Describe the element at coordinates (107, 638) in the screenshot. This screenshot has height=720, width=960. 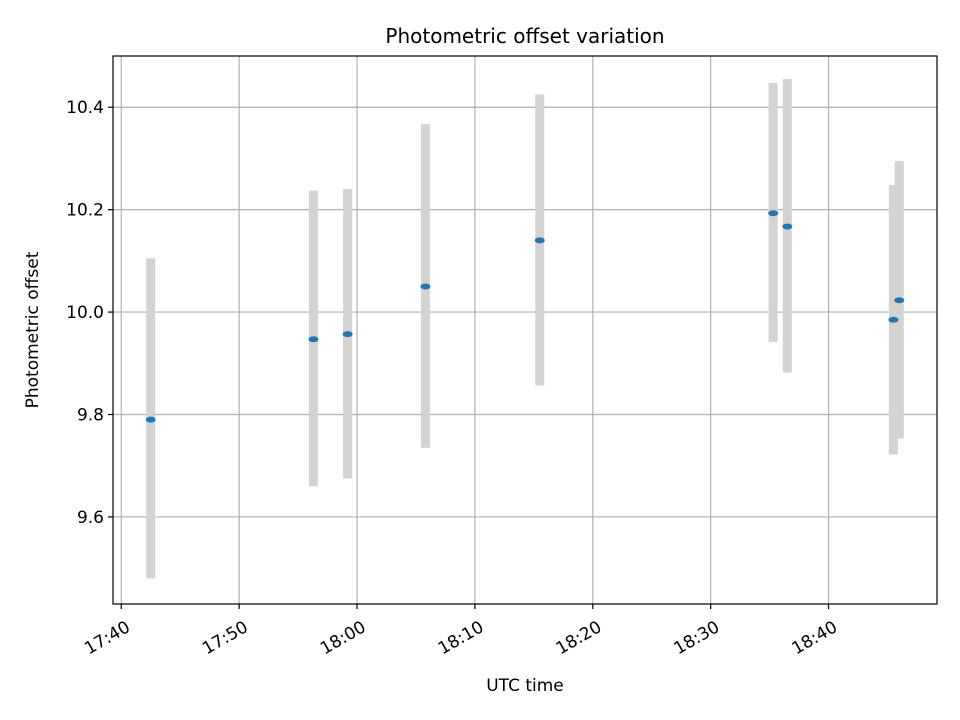
I see `x-tick-label: 17:40` at that location.